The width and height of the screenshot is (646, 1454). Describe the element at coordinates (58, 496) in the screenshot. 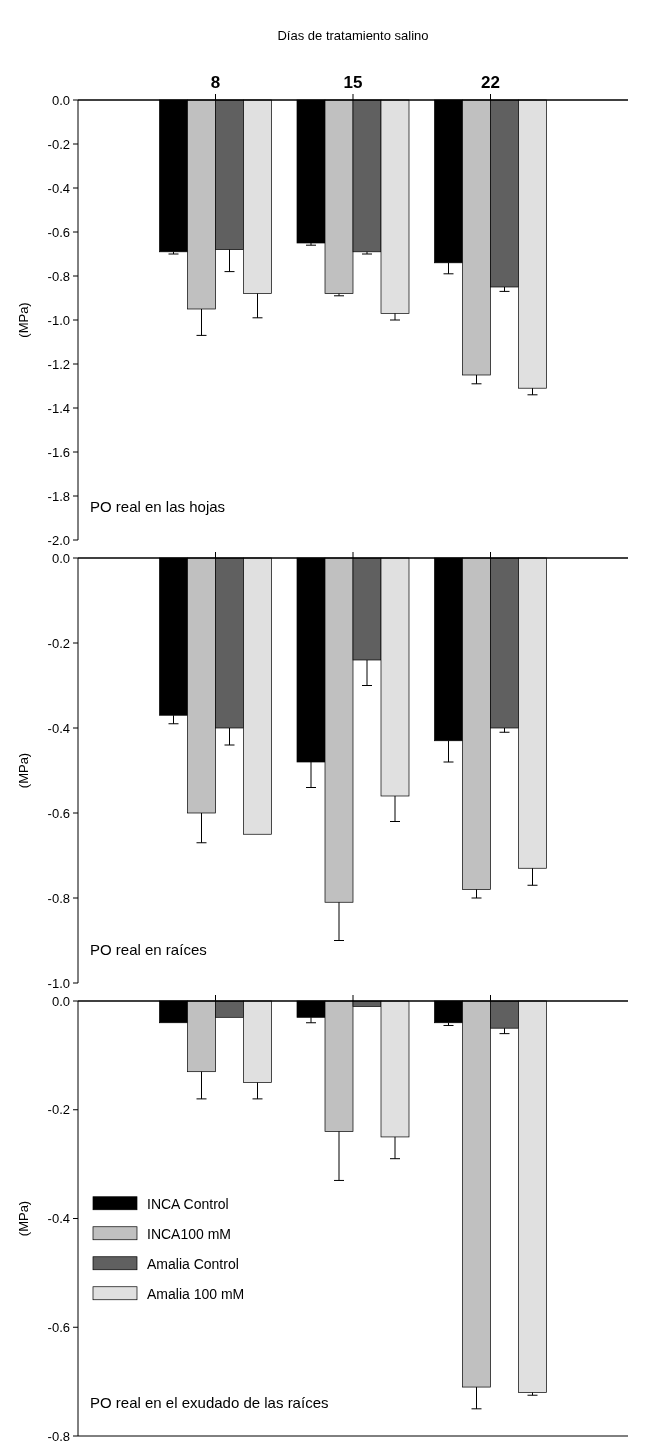

I see `y-tick-label: -1.8` at that location.